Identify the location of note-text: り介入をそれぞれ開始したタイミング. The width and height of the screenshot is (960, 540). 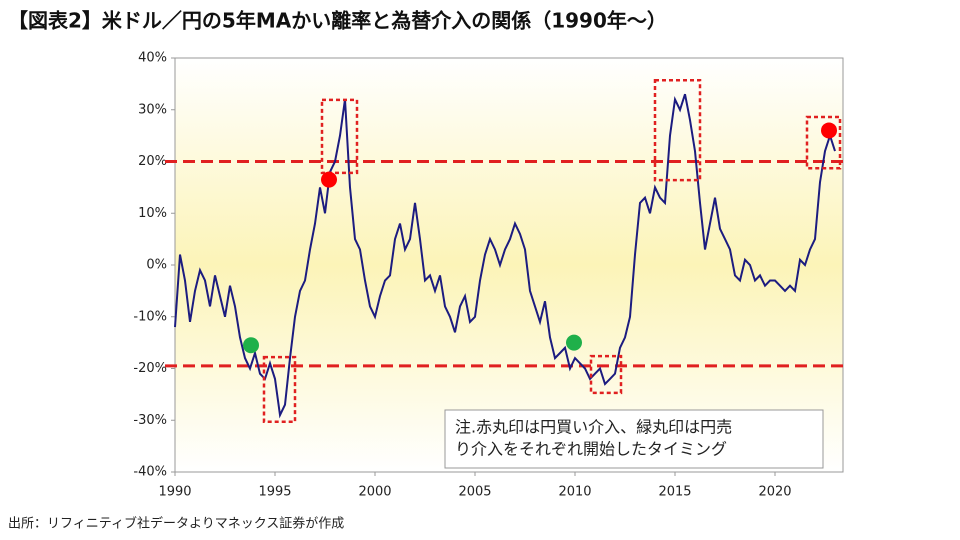
(591, 449).